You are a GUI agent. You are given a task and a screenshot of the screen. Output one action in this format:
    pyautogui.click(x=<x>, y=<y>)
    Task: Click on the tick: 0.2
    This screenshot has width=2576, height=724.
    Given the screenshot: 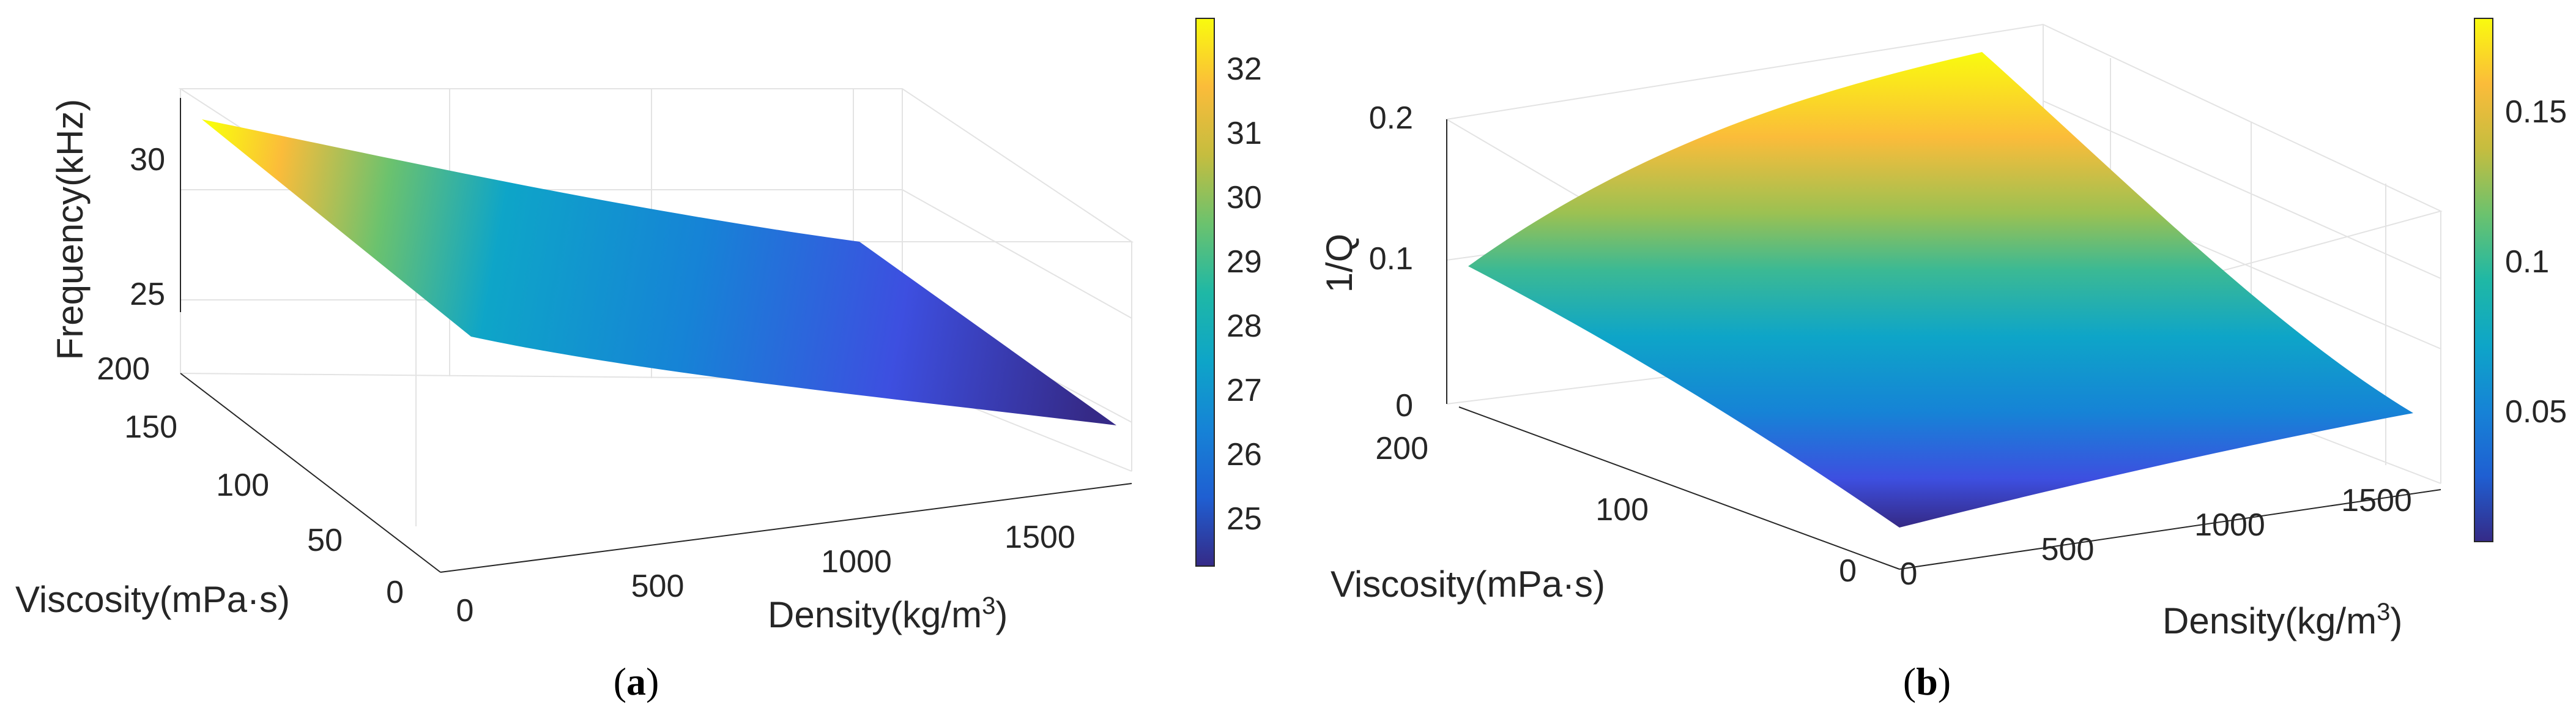 What is the action you would take?
    pyautogui.click(x=1391, y=118)
    